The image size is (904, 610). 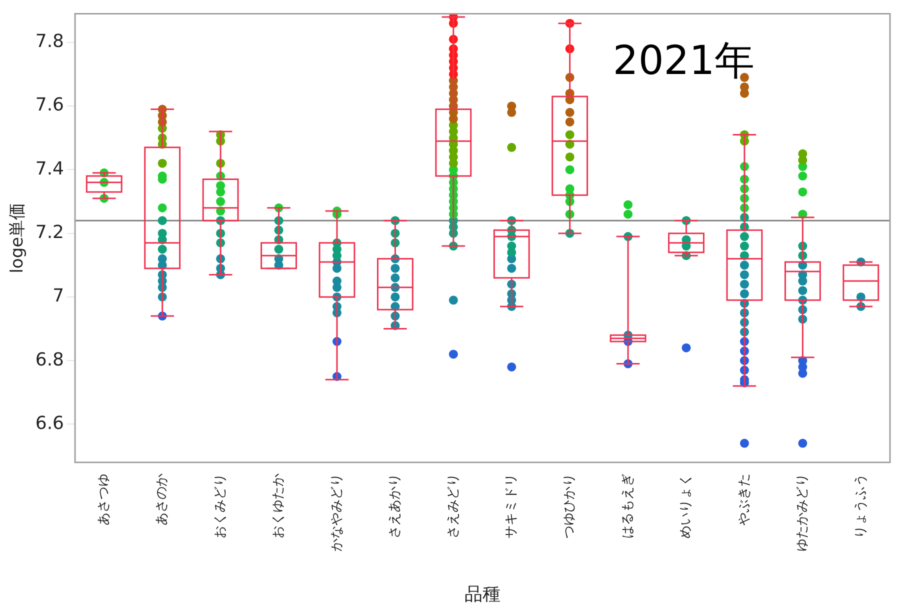 What do you see at coordinates (58, 296) in the screenshot?
I see `y-tick-label: 7` at bounding box center [58, 296].